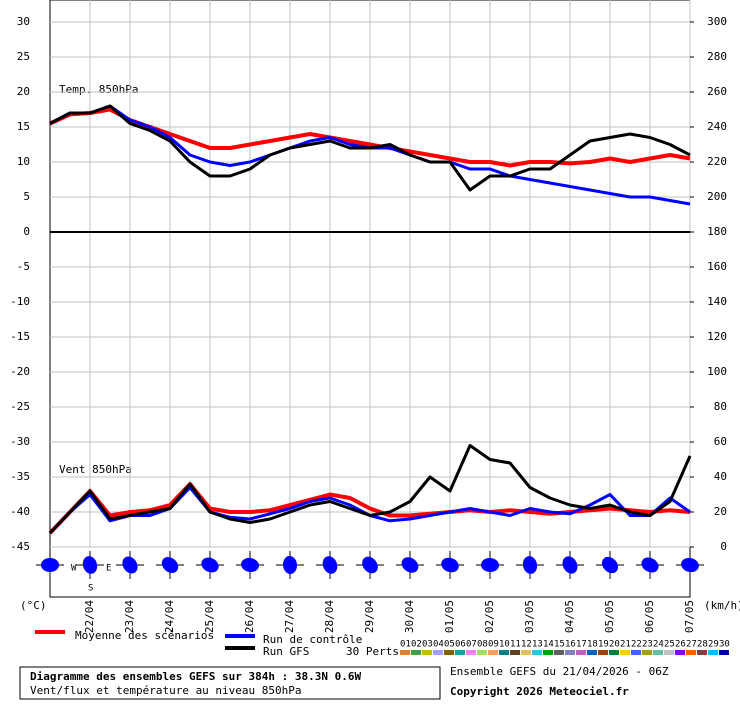 The width and height of the screenshot is (740, 704). What do you see at coordinates (427, 645) in the screenshot?
I see `pert-label: 03` at bounding box center [427, 645].